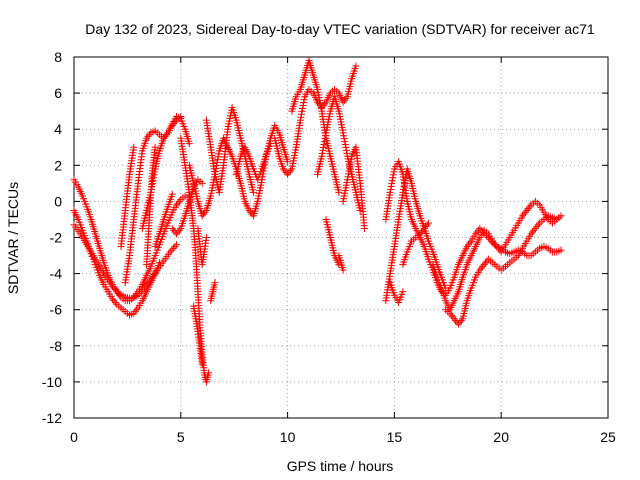 This screenshot has width=640, height=480. I want to click on x-tick-label: 25, so click(608, 437).